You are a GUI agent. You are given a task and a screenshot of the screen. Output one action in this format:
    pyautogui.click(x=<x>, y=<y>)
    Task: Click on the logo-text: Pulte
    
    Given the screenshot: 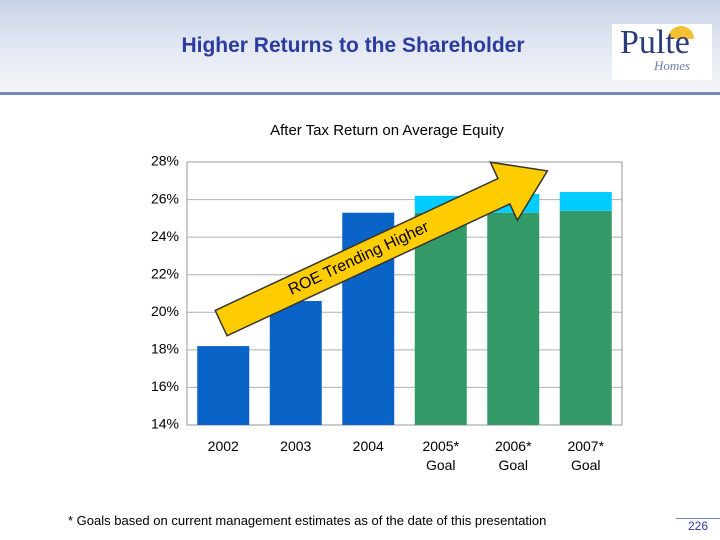 What is the action you would take?
    pyautogui.click(x=655, y=42)
    